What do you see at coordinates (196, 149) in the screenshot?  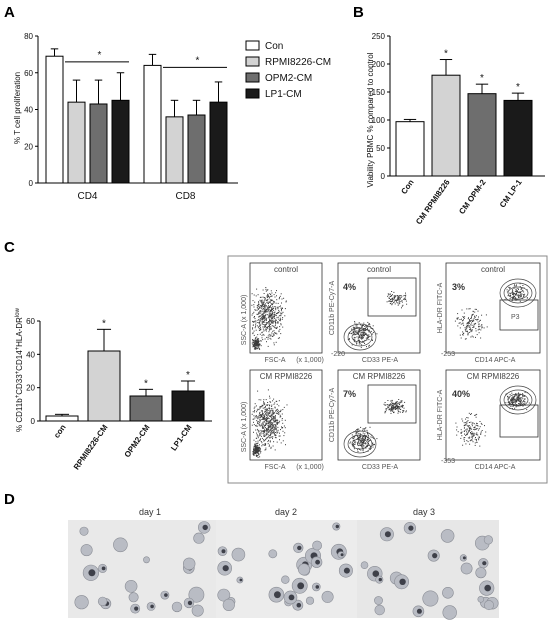 I see `chart-a-cd8-opm2-cm-bar` at bounding box center [196, 149].